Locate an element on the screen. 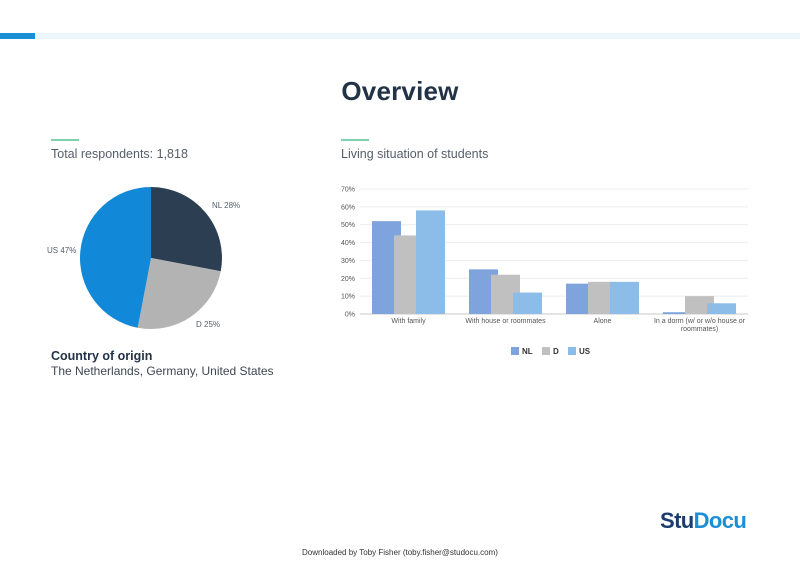 This screenshot has height=565, width=800. top-bar-accent is located at coordinates (17, 36).